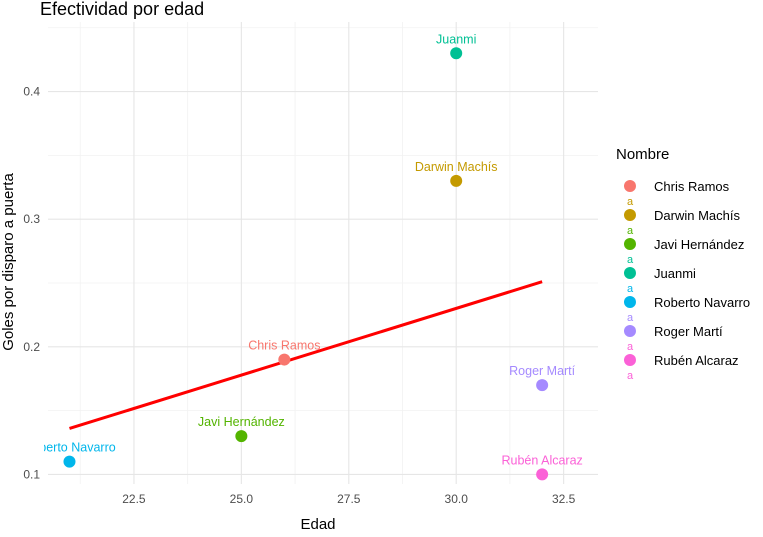  Describe the element at coordinates (675, 273) in the screenshot. I see `legend-label: Juanmi` at that location.